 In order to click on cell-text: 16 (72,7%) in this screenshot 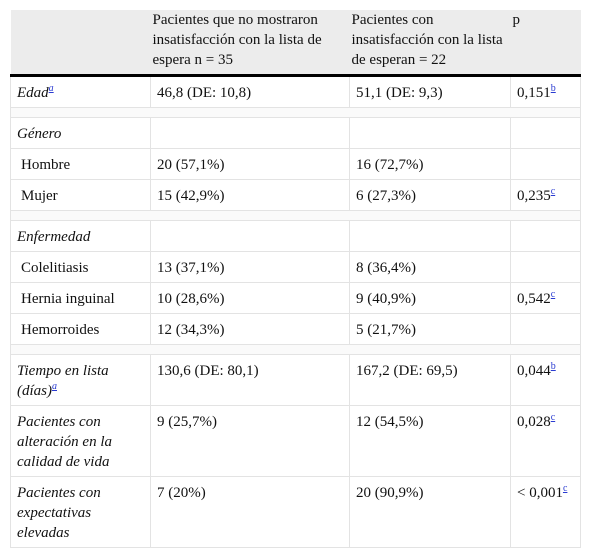, I will do `click(390, 165)`.